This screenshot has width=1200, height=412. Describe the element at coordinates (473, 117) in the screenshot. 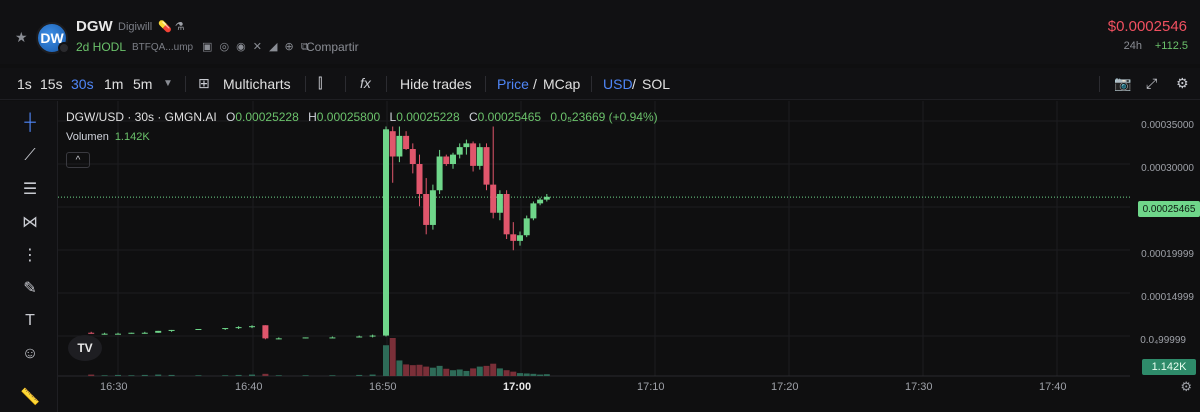

I see `legend-close-label: C` at that location.